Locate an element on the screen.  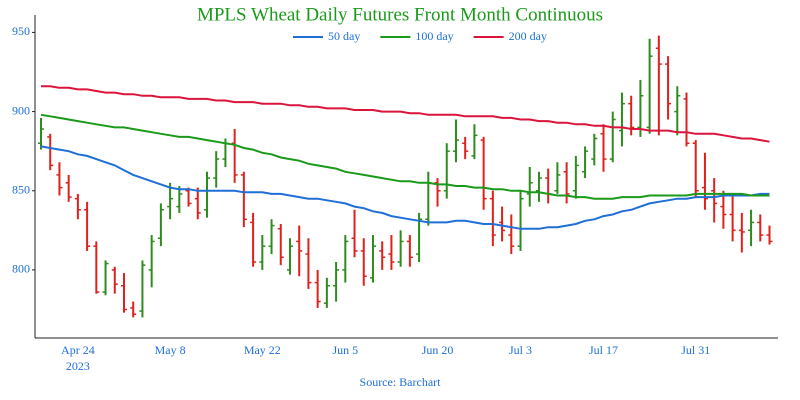
y-tick-label: 950 is located at coordinates (21, 31).